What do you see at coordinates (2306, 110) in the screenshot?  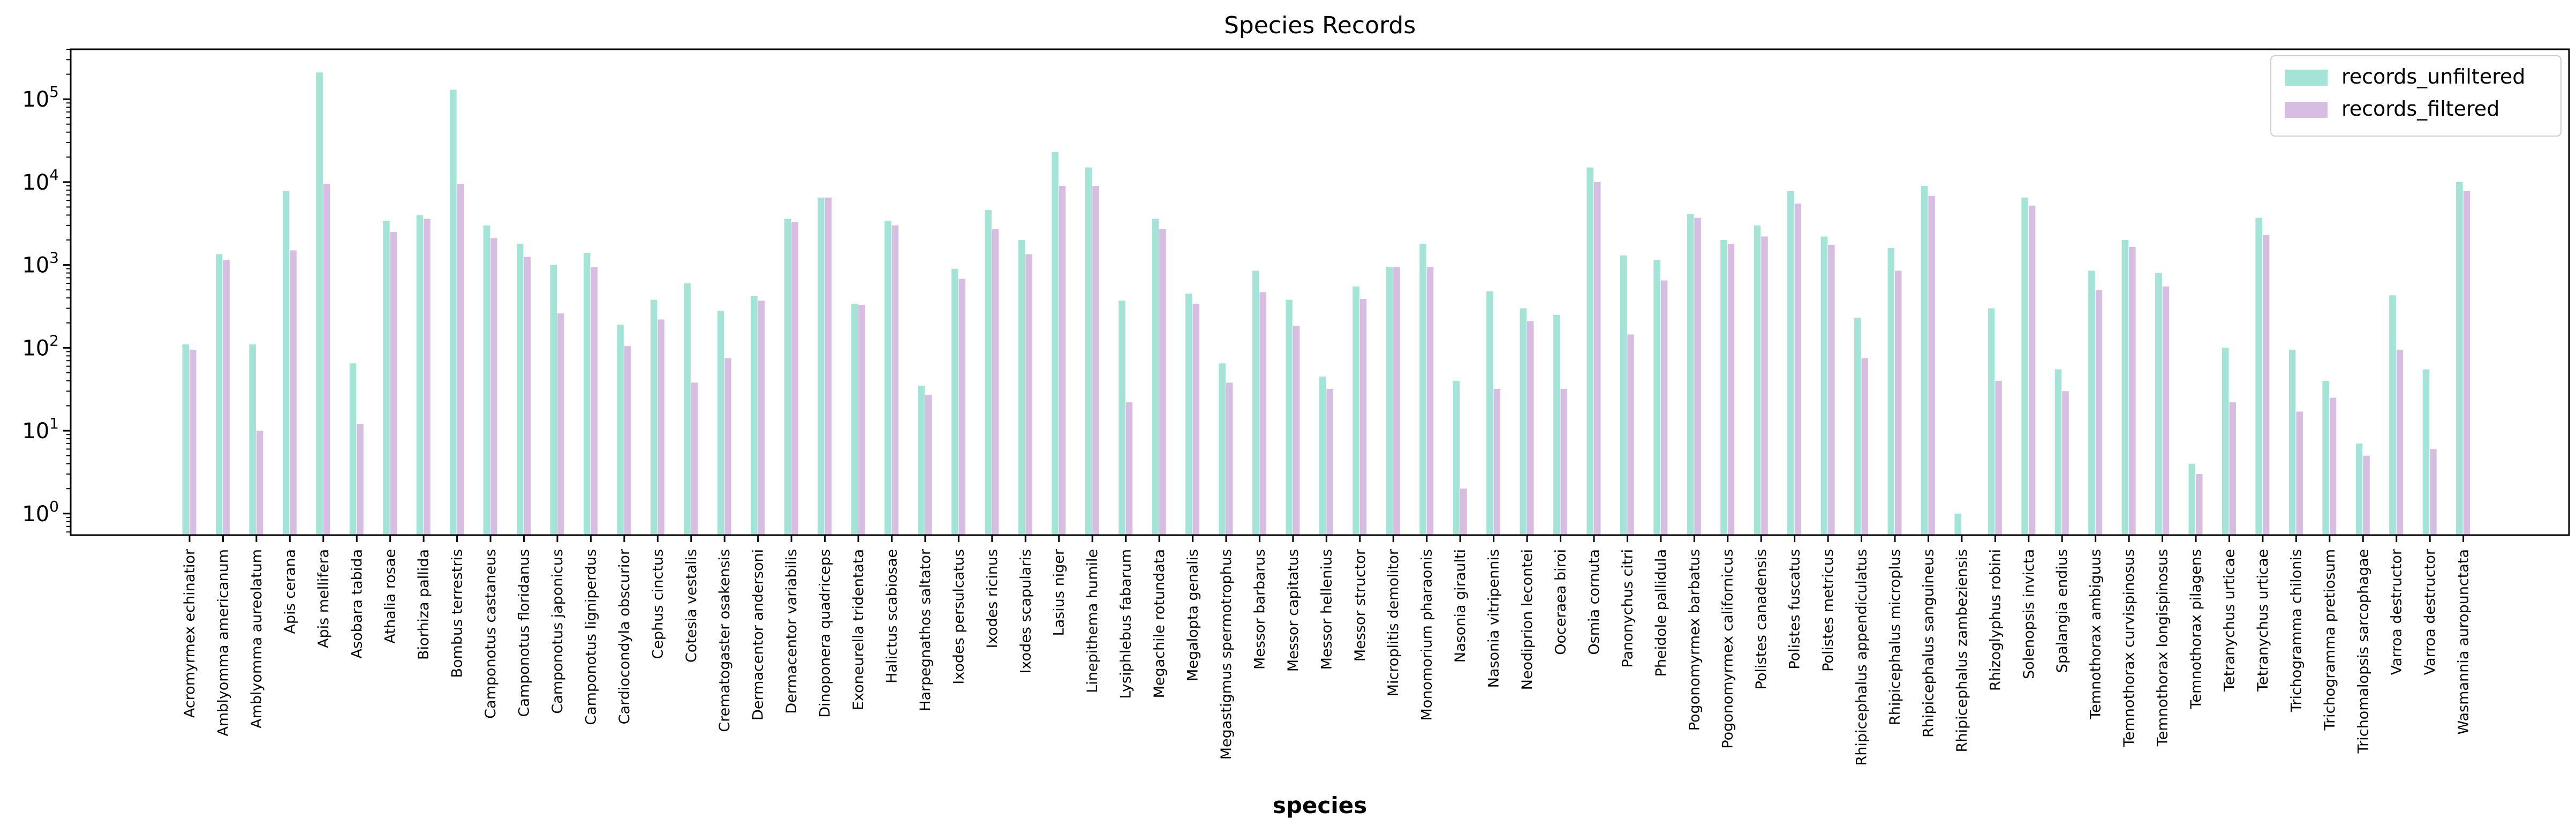 I see `legend-swatch` at bounding box center [2306, 110].